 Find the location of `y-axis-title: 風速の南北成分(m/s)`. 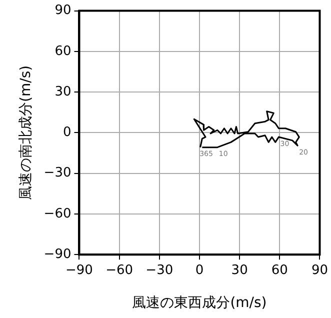

y-axis-title: 風速の南北成分(m/s) is located at coordinates (26, 132).